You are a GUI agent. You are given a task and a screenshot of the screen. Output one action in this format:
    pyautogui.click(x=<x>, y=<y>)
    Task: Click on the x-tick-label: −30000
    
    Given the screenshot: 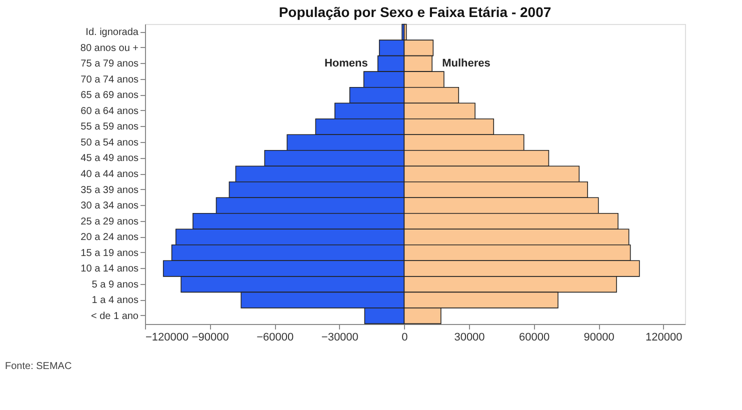 What is the action you would take?
    pyautogui.click(x=339, y=338)
    